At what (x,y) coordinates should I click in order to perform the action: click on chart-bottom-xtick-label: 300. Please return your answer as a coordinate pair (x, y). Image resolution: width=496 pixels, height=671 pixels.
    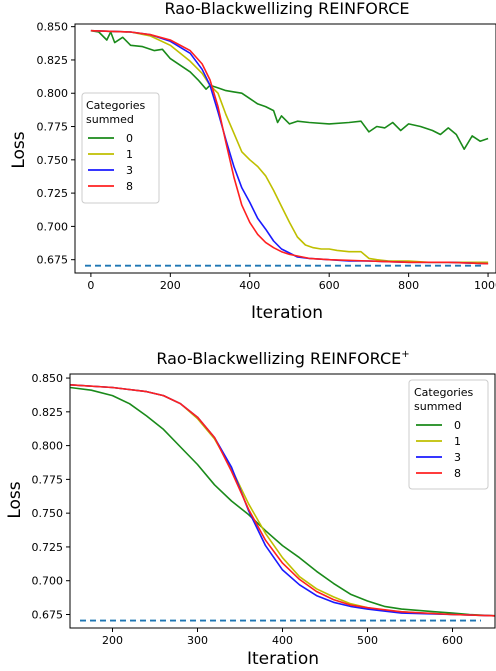
    Looking at the image, I should click on (197, 640).